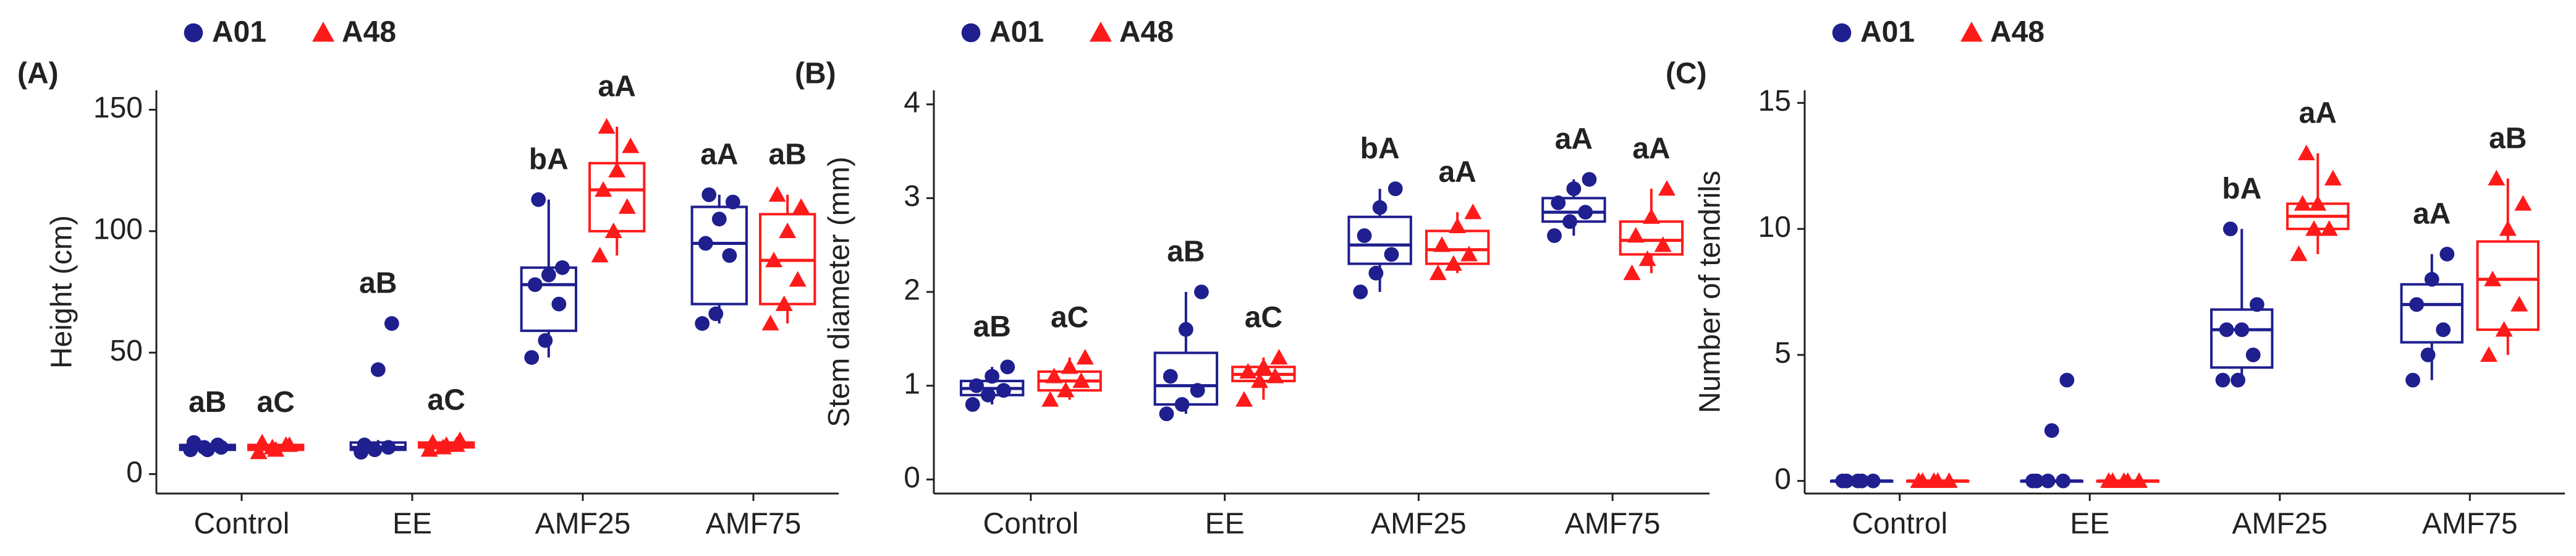  I want to click on x-tick-label: EE, so click(412, 524).